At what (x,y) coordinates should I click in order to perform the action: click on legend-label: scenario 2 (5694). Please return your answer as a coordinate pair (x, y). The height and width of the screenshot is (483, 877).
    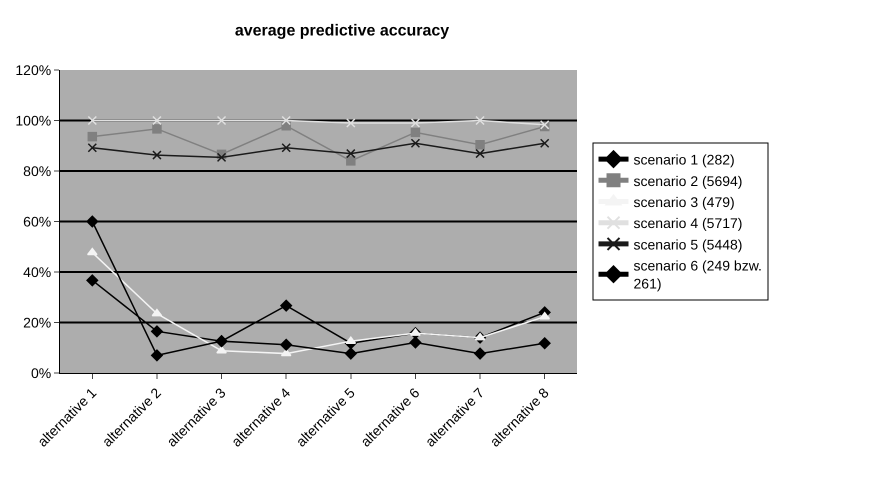
    Looking at the image, I should click on (688, 180).